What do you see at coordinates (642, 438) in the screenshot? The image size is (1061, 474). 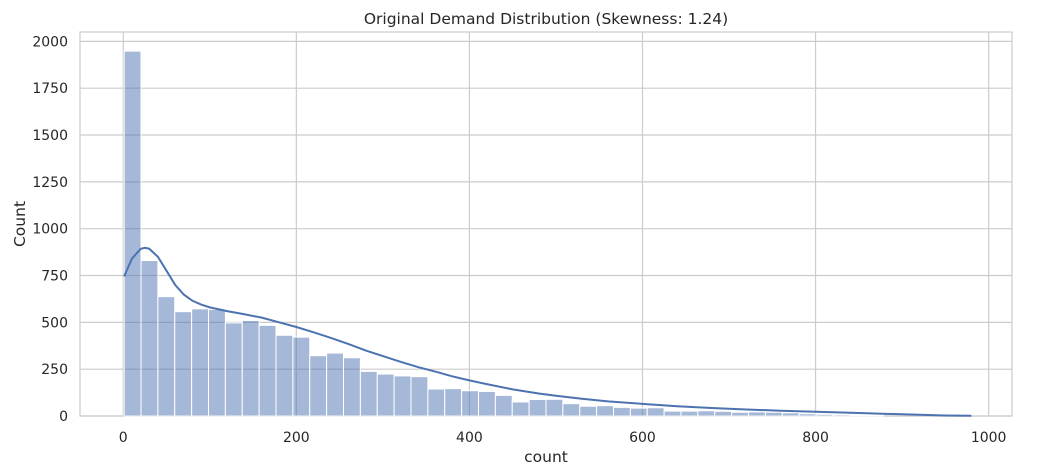 I see `x-tick-label: 600` at bounding box center [642, 438].